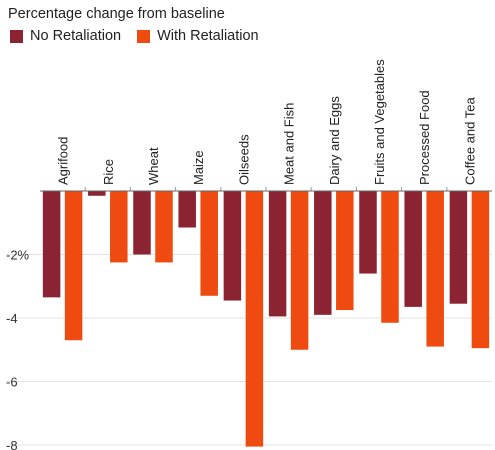  What do you see at coordinates (289, 144) in the screenshot?
I see `category-label: Meat and Fish` at bounding box center [289, 144].